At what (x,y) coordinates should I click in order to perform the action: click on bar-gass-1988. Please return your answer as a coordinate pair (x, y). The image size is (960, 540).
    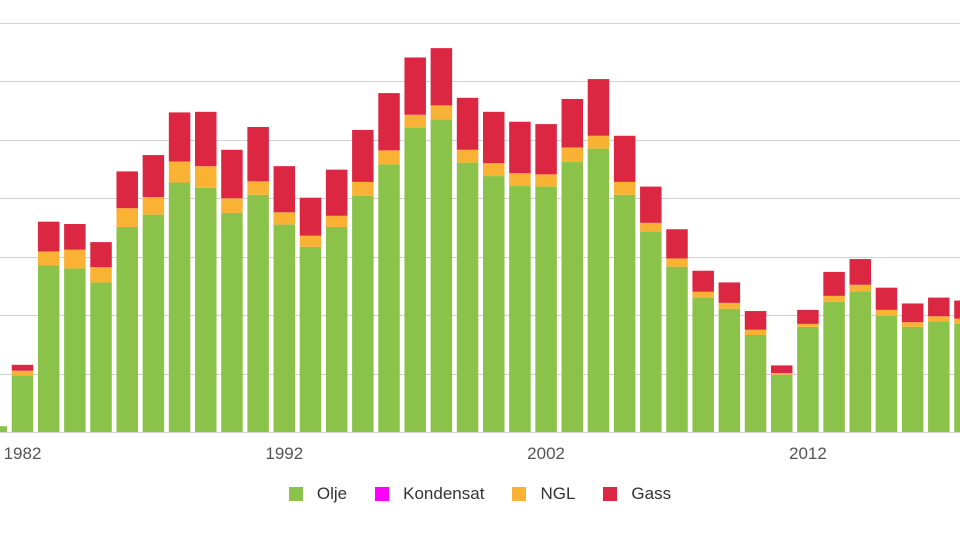
    Looking at the image, I should click on (179, 137).